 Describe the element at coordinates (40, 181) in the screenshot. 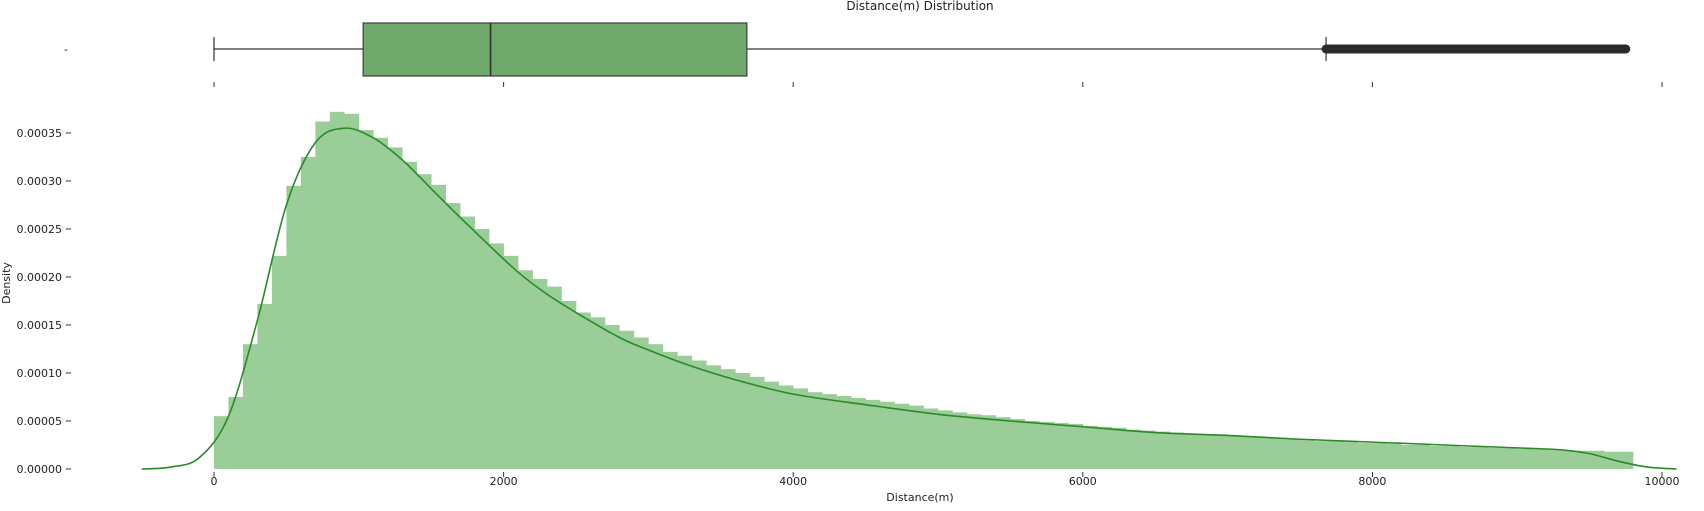

I see `y-tick-label: 0.00030` at that location.